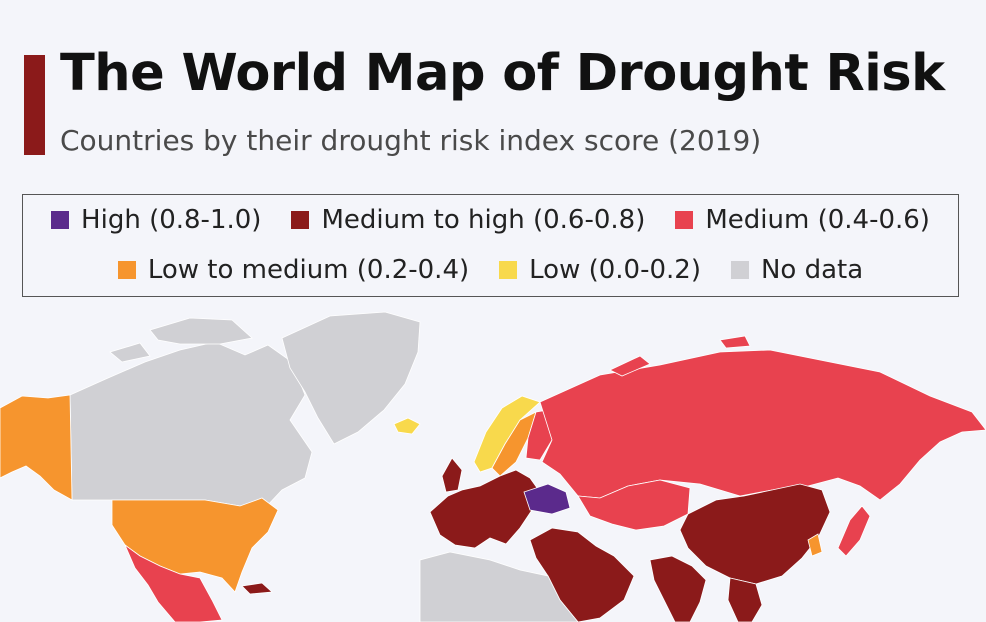 The image size is (986, 622). Describe the element at coordinates (854, 531) in the screenshot. I see `region-japan` at that location.